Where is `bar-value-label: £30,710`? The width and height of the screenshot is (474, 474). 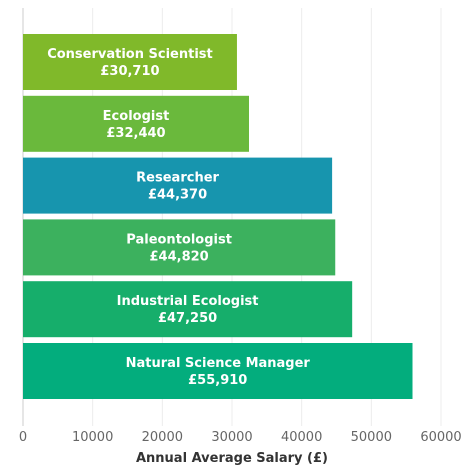
bar-value-label: £30,710 is located at coordinates (129, 71).